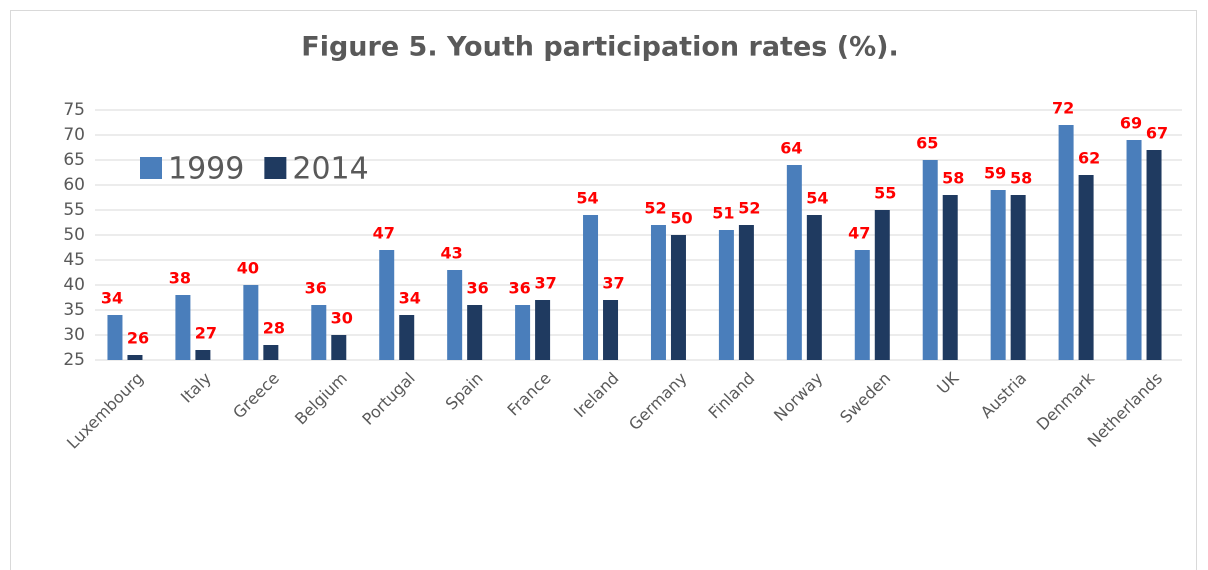 This screenshot has width=1208, height=570. What do you see at coordinates (74, 135) in the screenshot?
I see `y-tick-label: 70` at bounding box center [74, 135].